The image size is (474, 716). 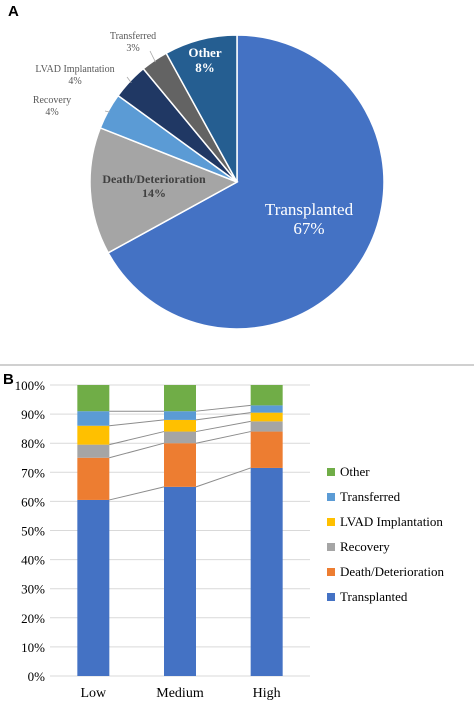 What do you see at coordinates (33, 472) in the screenshot?
I see `y-tick-label: 70%` at bounding box center [33, 472].